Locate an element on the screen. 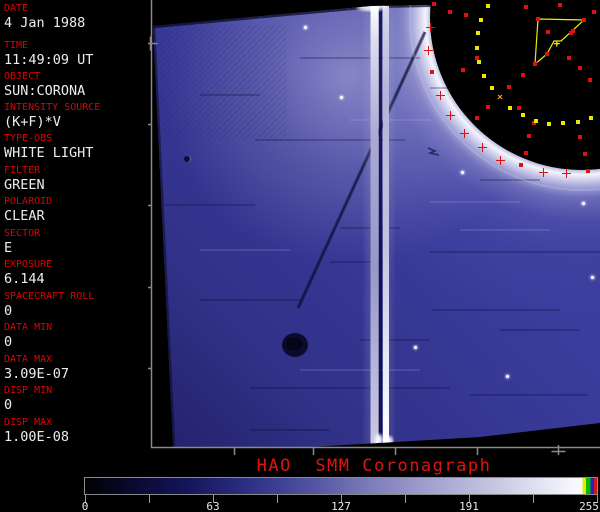 This screenshot has height=512, width=600. sidebar-field-disp-max: DISP MAX 1.00E-08 is located at coordinates (76, 431).